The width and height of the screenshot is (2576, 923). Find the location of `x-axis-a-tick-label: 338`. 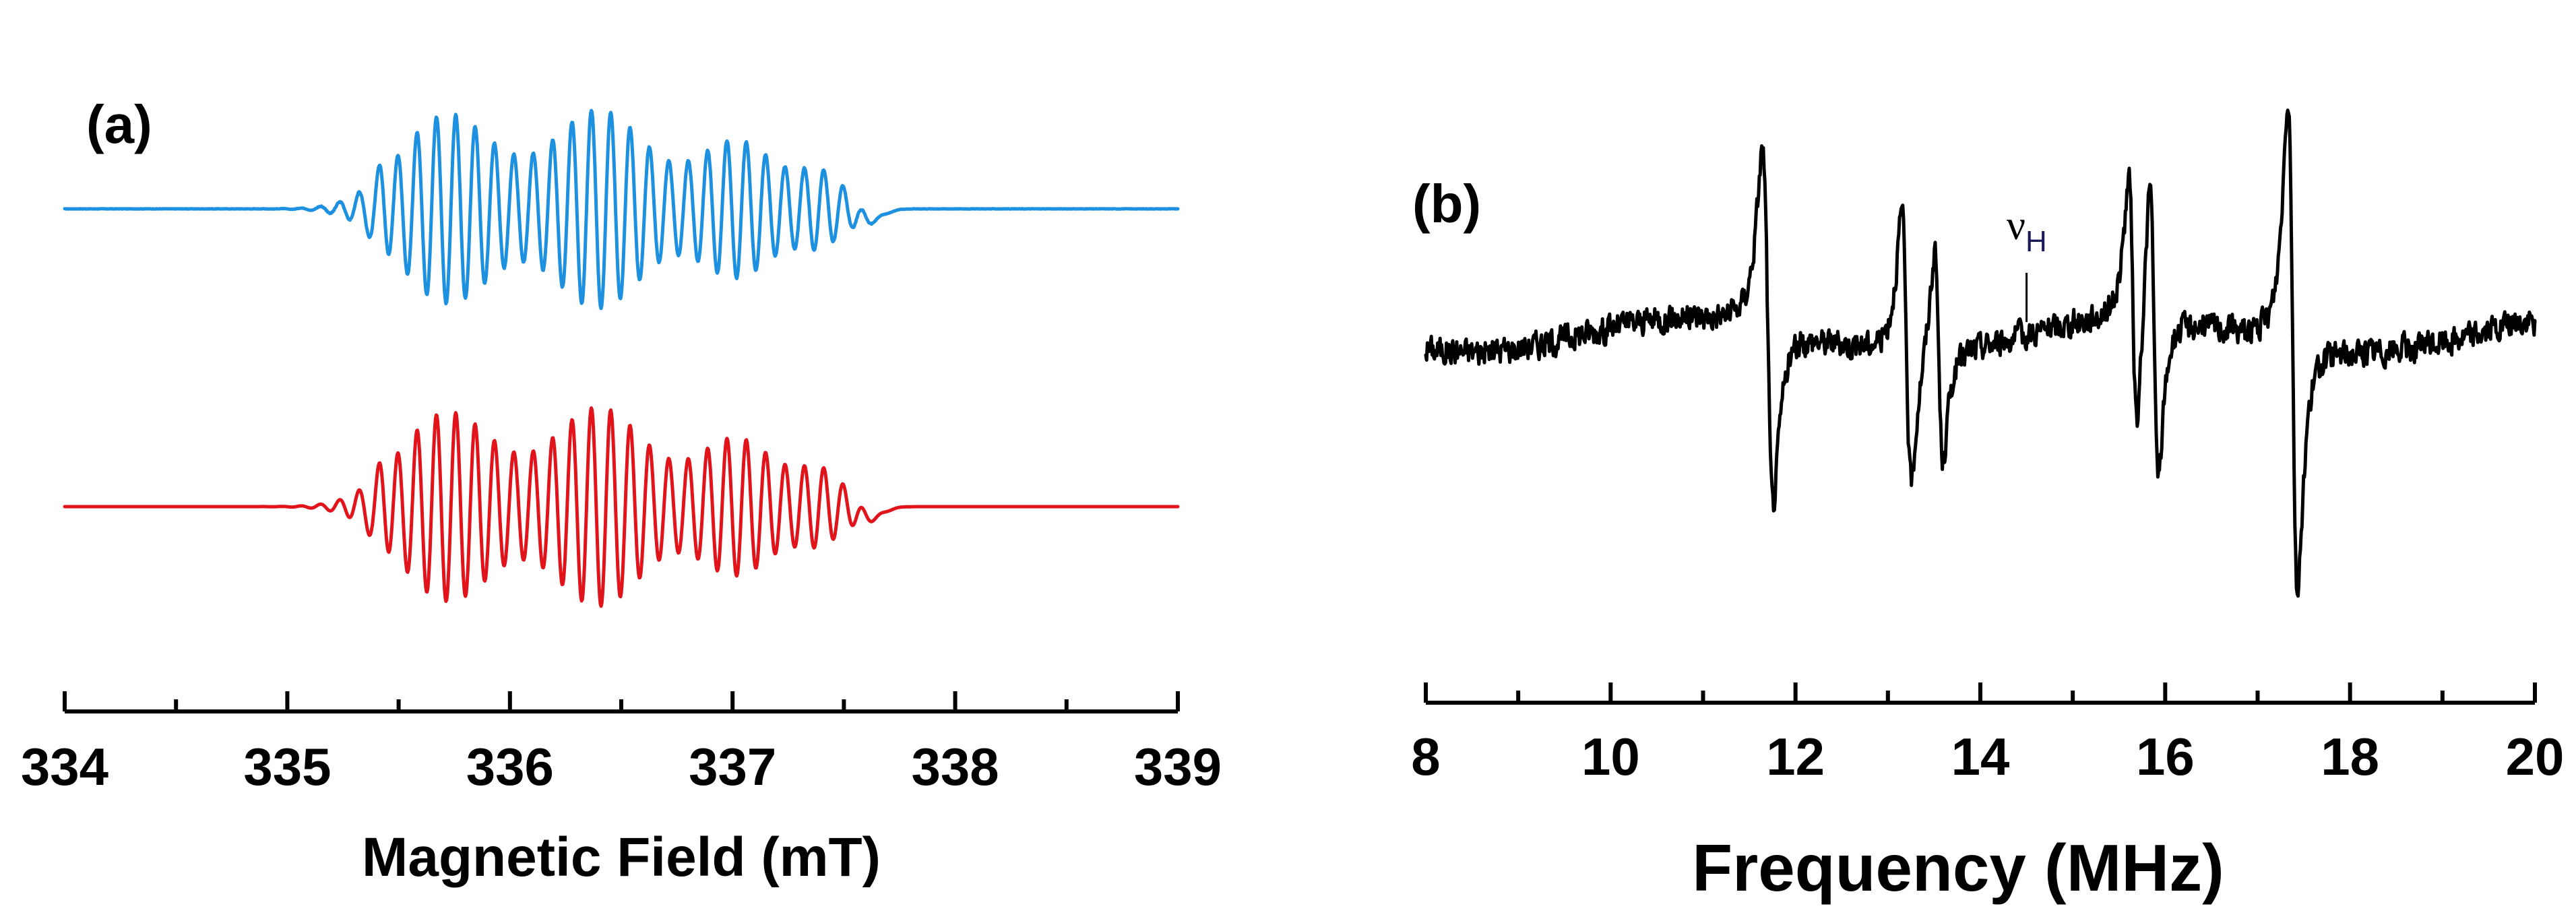

x-axis-a-tick-label: 338 is located at coordinates (955, 766).